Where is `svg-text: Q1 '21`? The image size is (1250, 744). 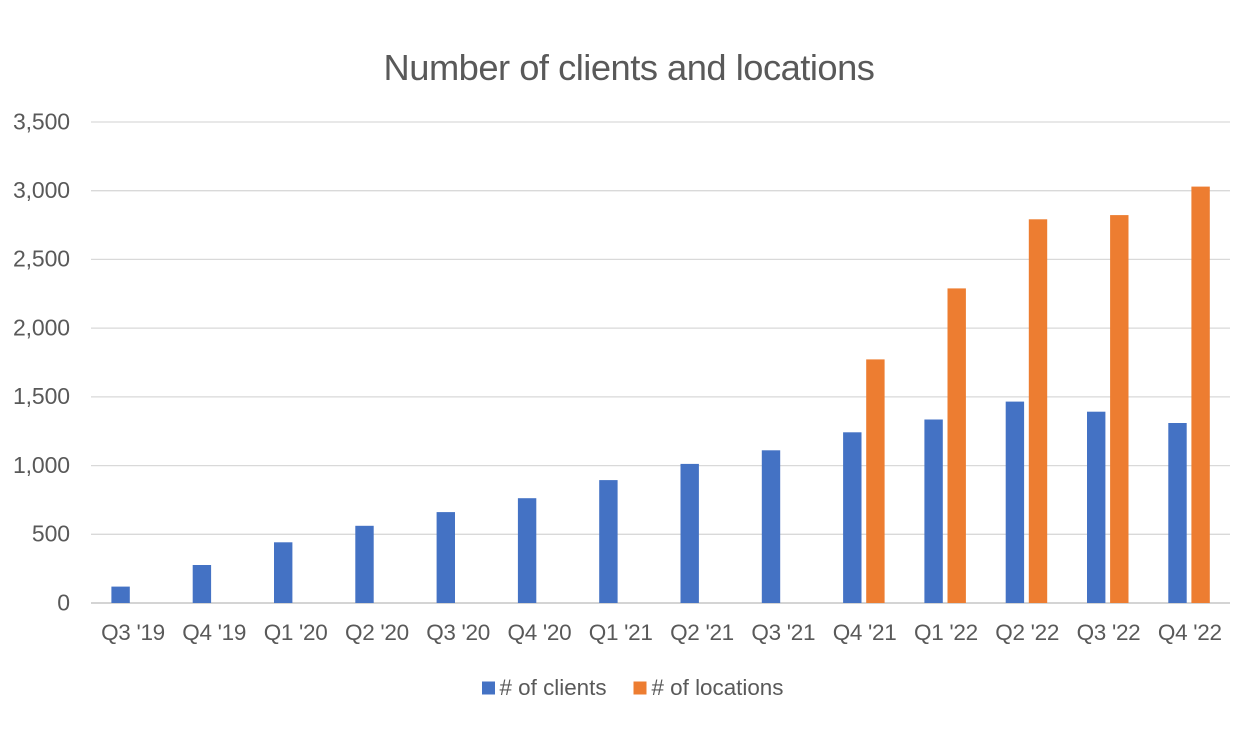 svg-text: Q1 '21 is located at coordinates (621, 632).